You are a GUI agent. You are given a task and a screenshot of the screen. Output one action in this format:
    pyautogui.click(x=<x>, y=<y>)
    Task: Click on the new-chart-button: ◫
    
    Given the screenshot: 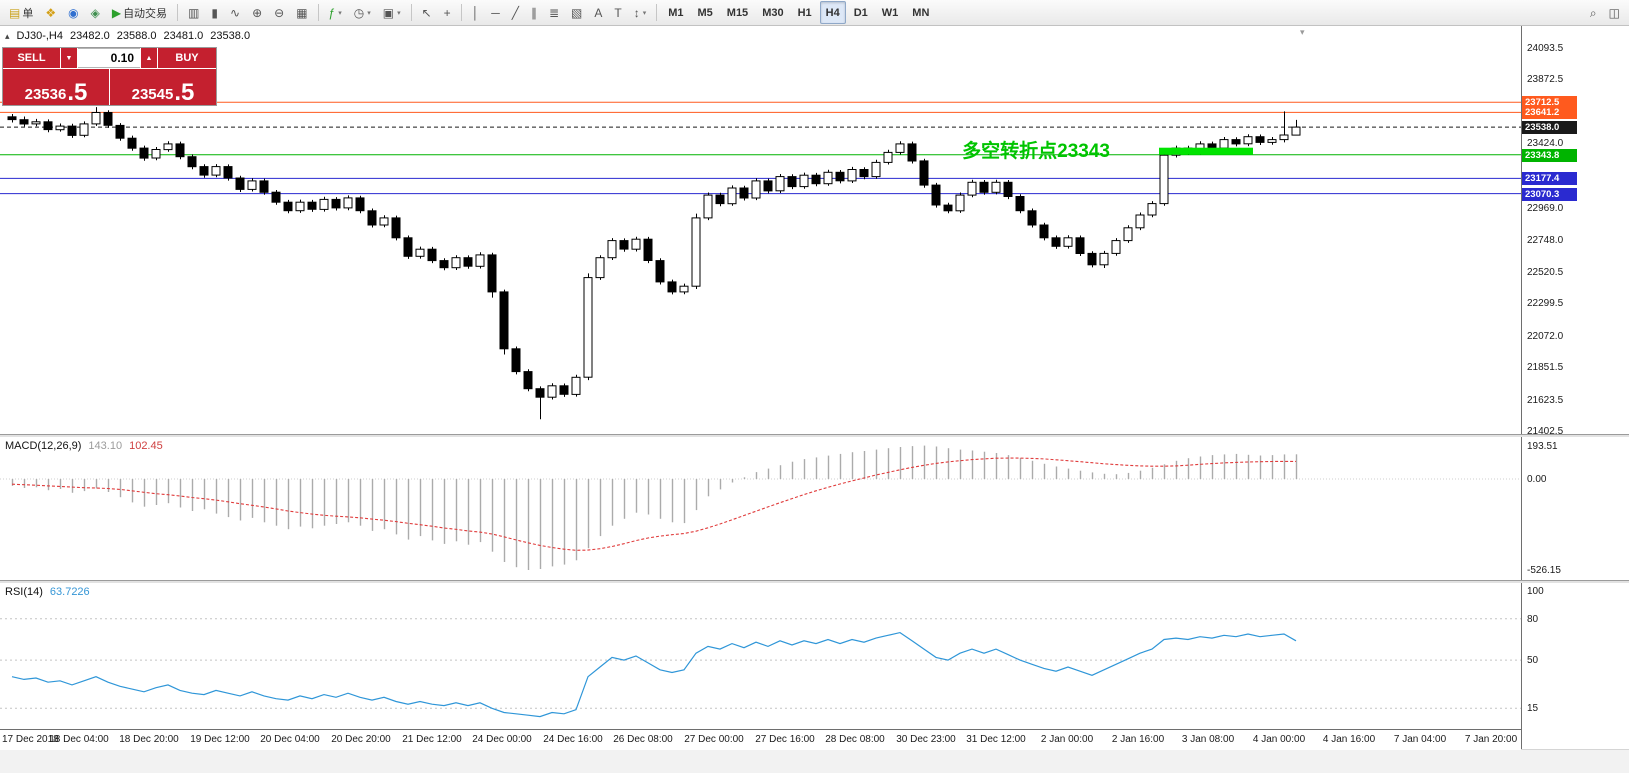 What is the action you would take?
    pyautogui.click(x=1614, y=12)
    